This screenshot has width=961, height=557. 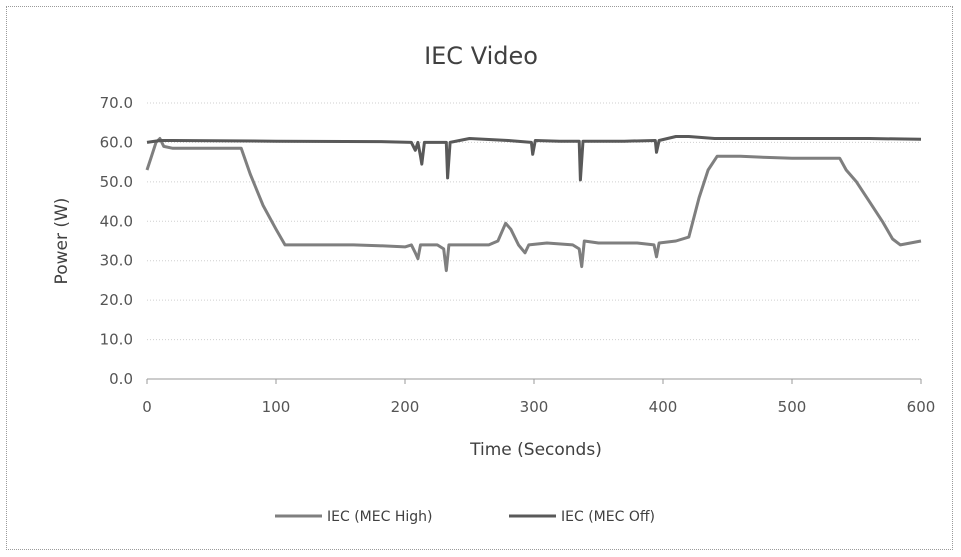 What do you see at coordinates (116, 261) in the screenshot?
I see `y-tick-label: 30.0` at bounding box center [116, 261].